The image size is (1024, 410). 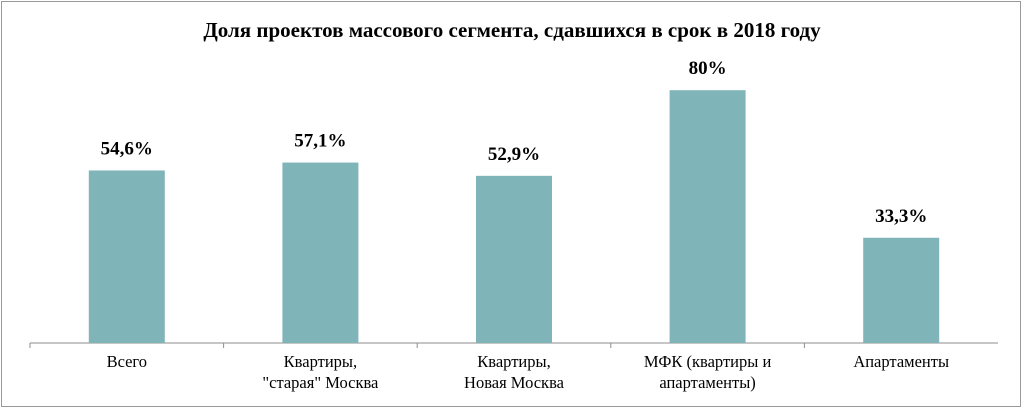 What do you see at coordinates (708, 68) in the screenshot?
I see `data-label: 80%` at bounding box center [708, 68].